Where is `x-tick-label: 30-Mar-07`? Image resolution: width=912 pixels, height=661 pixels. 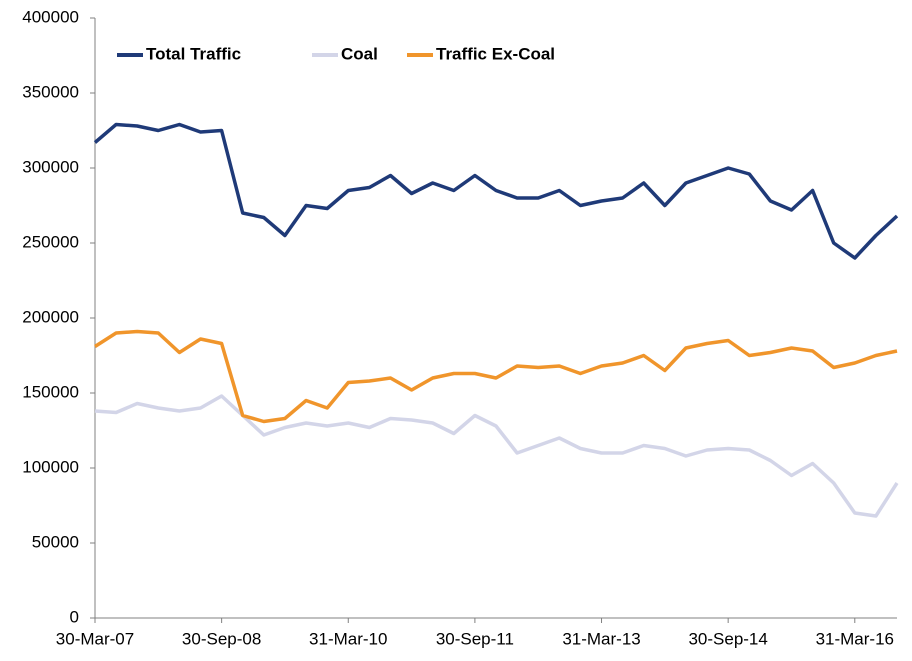 x-tick-label: 30-Mar-07 is located at coordinates (95, 638).